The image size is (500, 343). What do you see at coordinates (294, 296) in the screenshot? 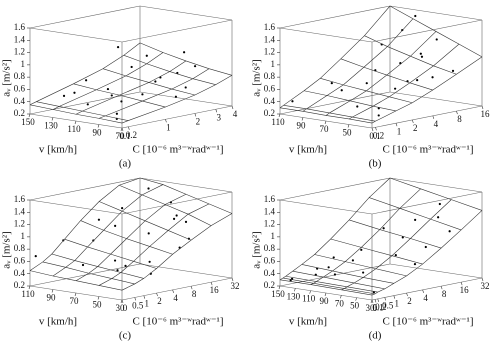
I see `v-tick-label: 130` at bounding box center [294, 296].